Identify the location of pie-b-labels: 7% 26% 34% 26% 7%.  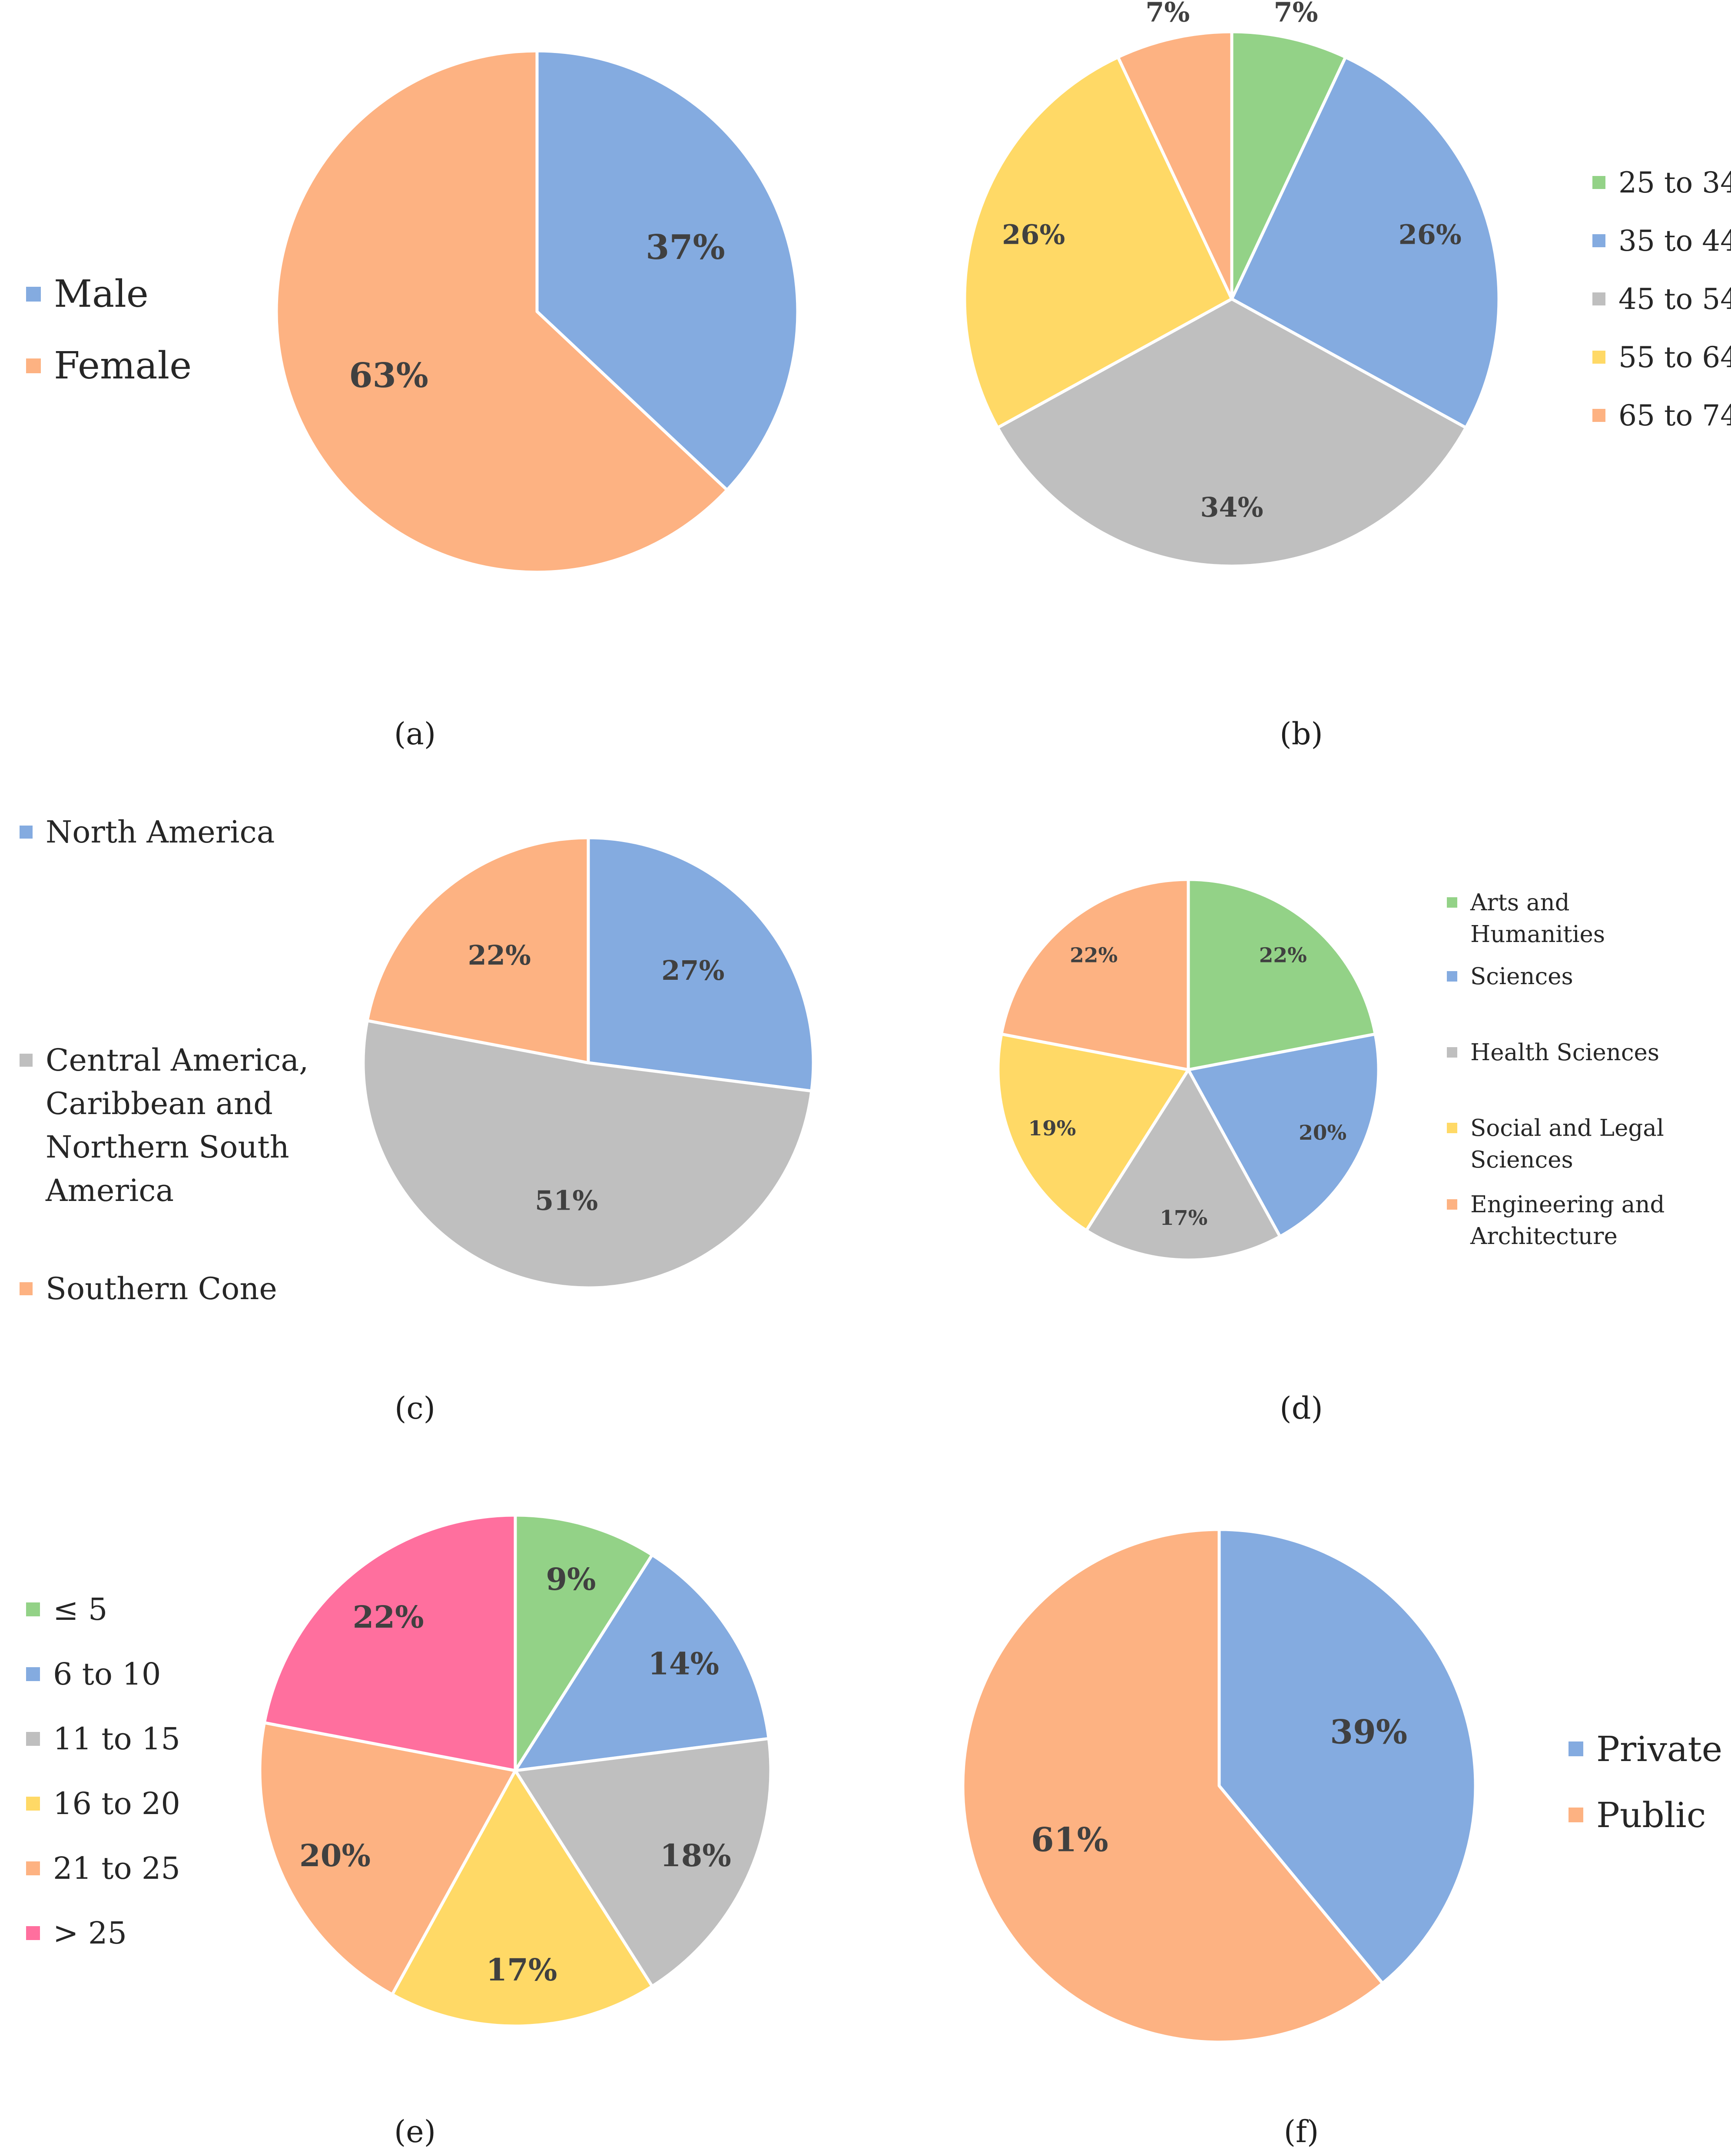
(1232, 261).